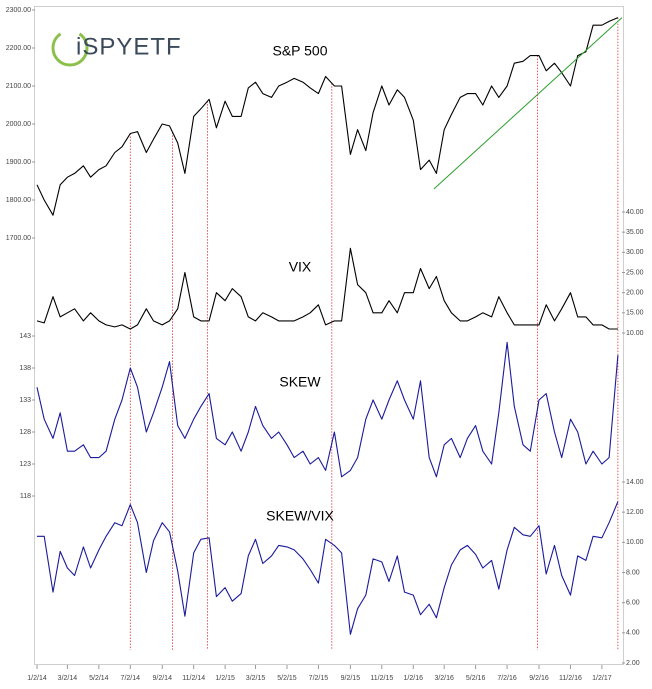  I want to click on y-tick-label: 35.00, so click(635, 232).